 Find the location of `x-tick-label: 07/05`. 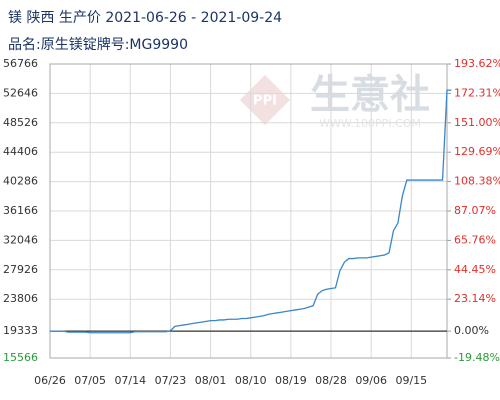

x-tick-label: 07/05 is located at coordinates (90, 380).